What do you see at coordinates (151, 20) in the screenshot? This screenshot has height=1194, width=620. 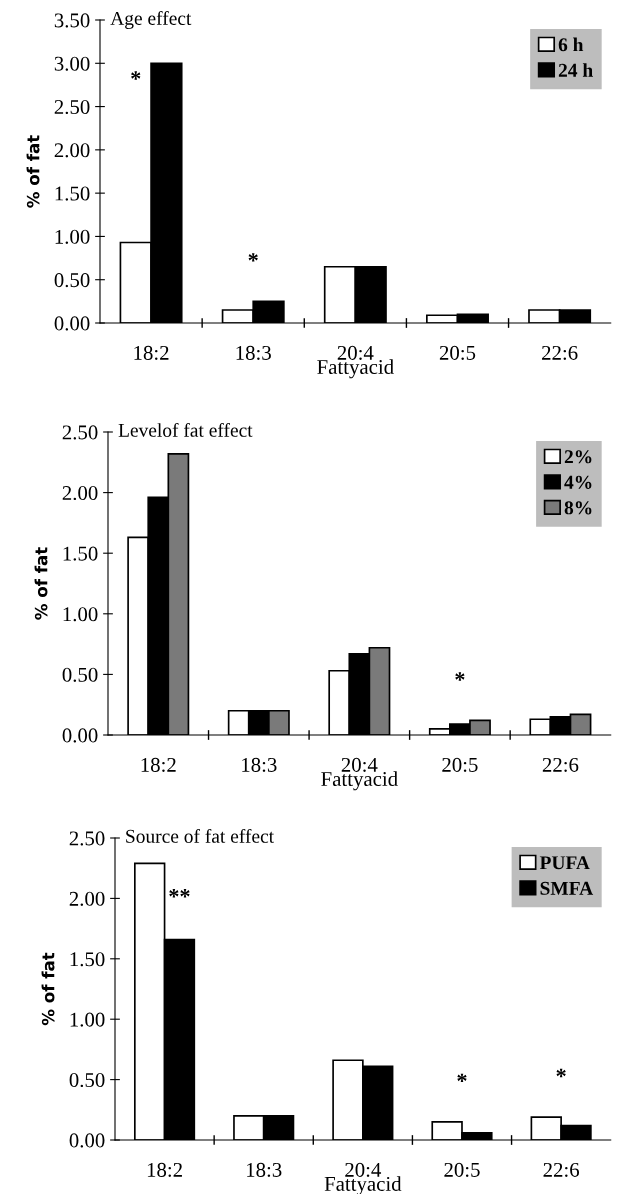 I see `chart-title: Age effect` at bounding box center [151, 20].